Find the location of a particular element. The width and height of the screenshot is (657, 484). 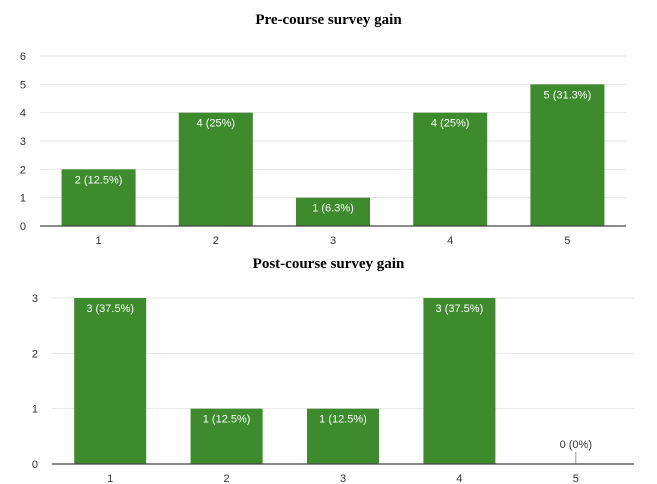

chart-title-post: Post-course survey gain is located at coordinates (328, 264).